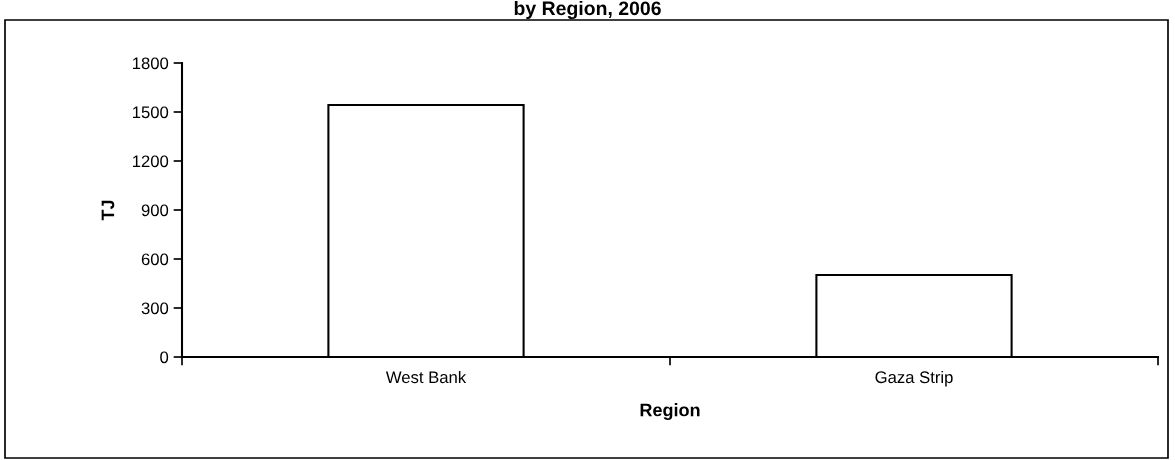  I want to click on y-tick-label: 600, so click(155, 259).